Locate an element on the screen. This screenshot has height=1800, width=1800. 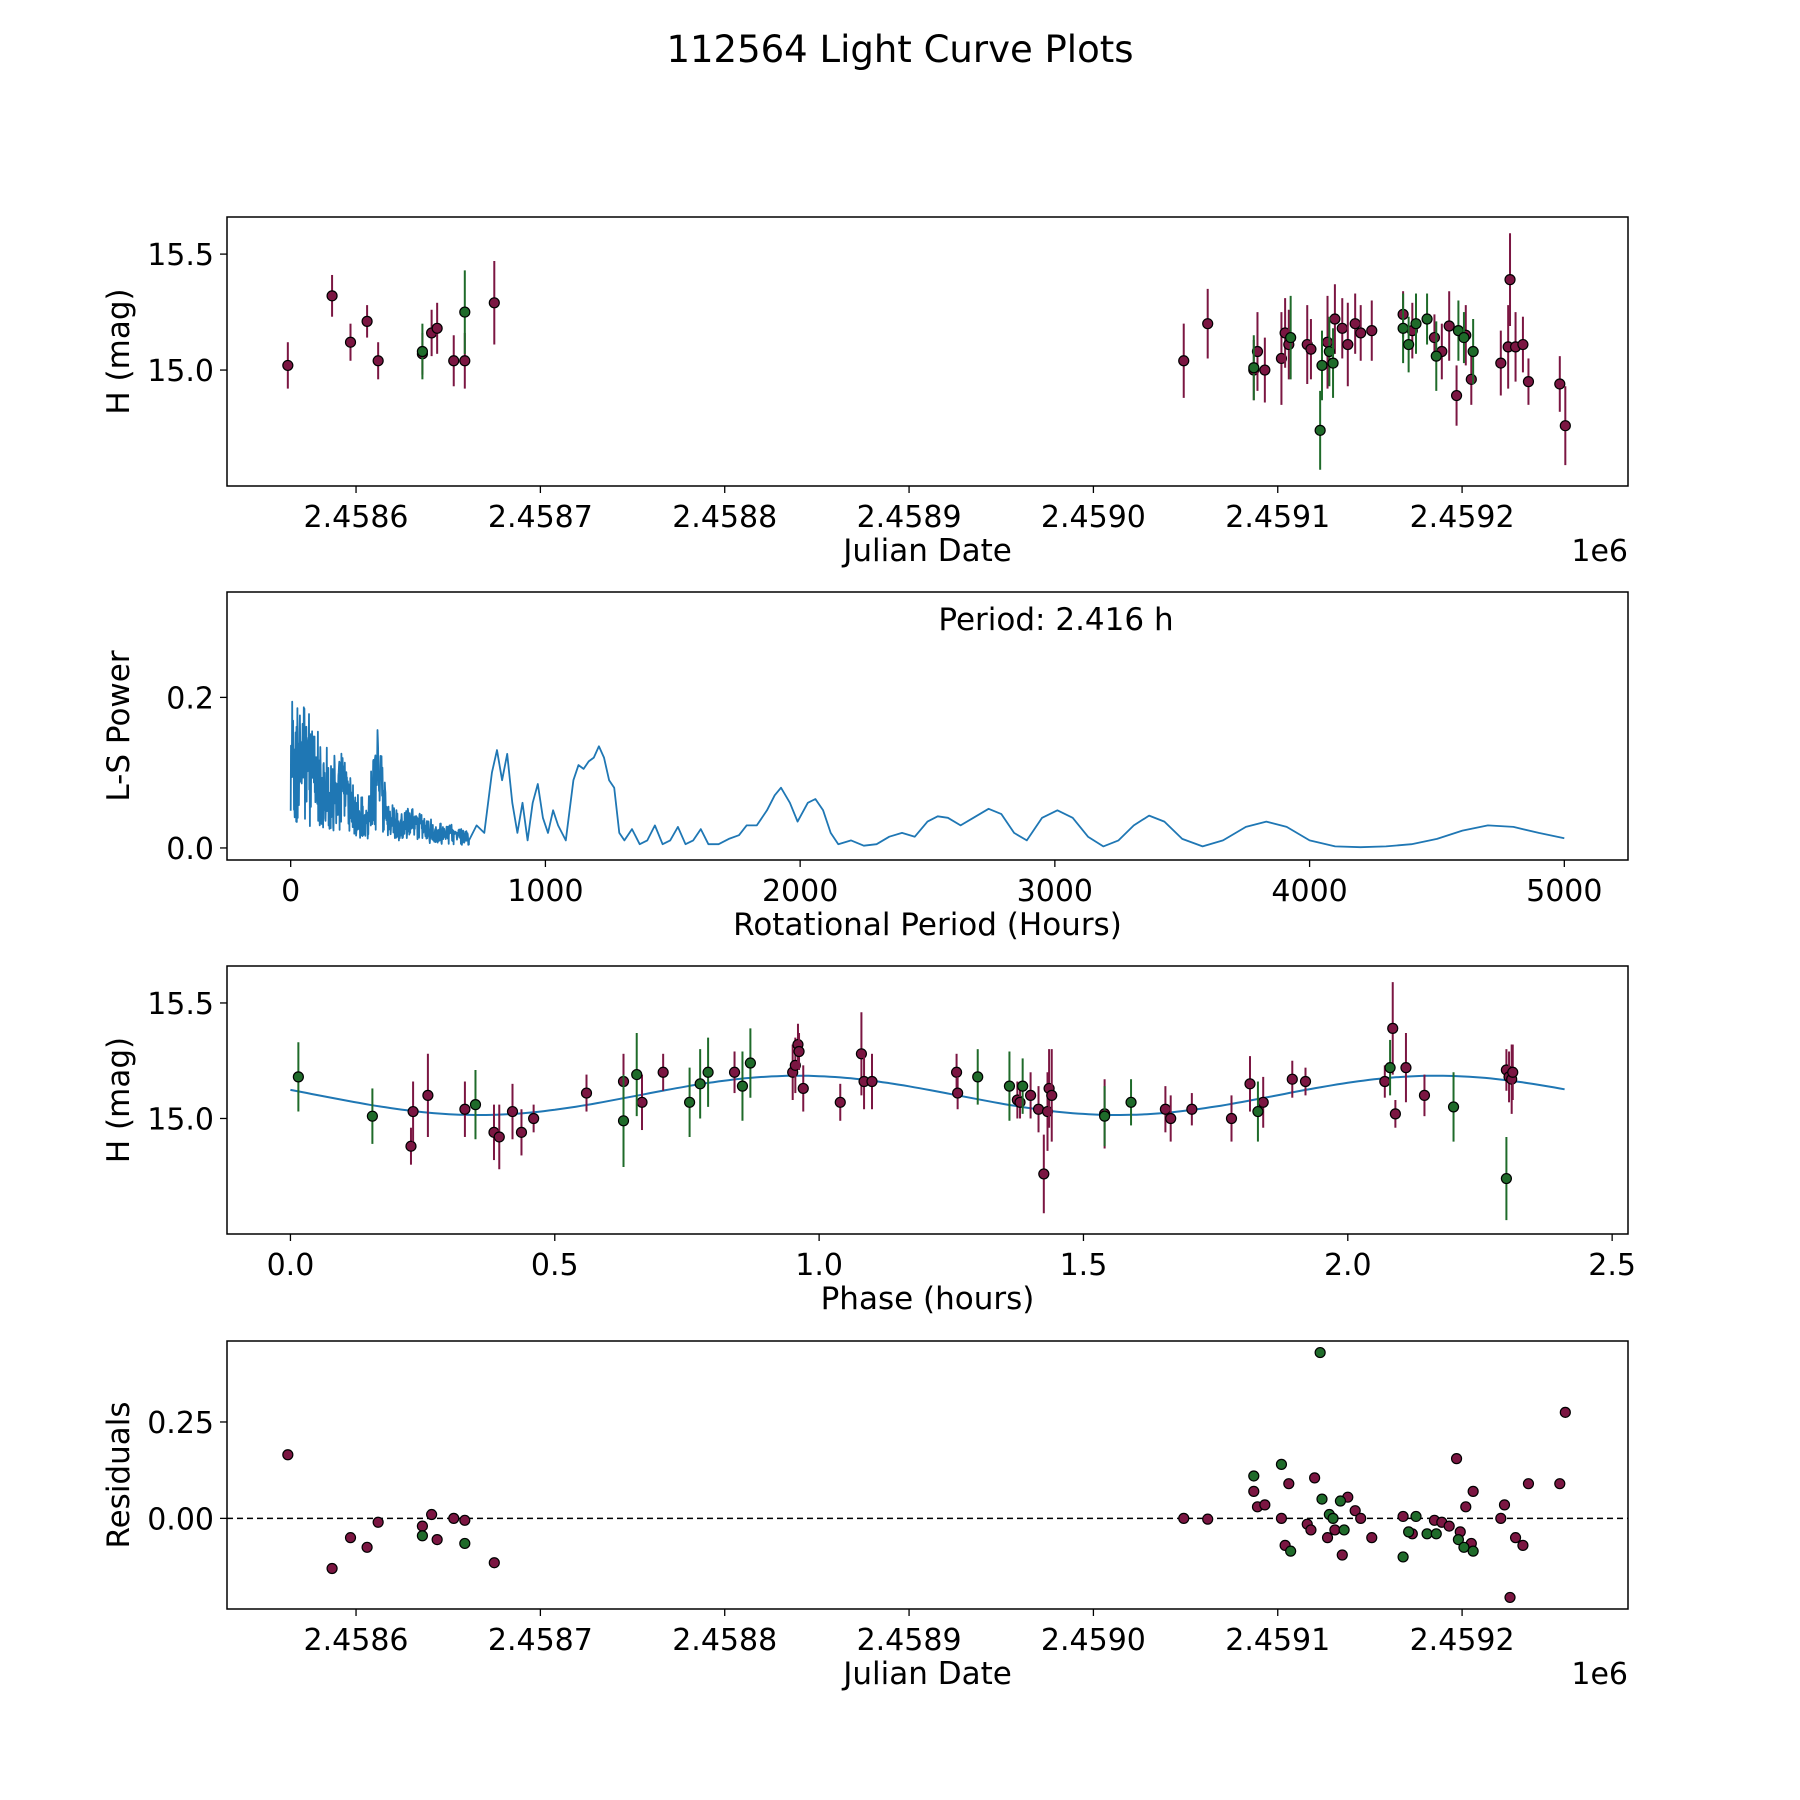
y-axis-label: L-S Power is located at coordinates (119, 725).